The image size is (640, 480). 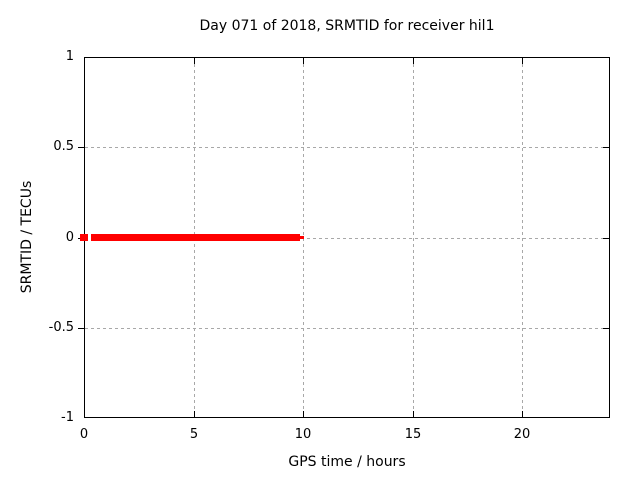 I want to click on y-tick-label: 1, so click(x=69, y=56).